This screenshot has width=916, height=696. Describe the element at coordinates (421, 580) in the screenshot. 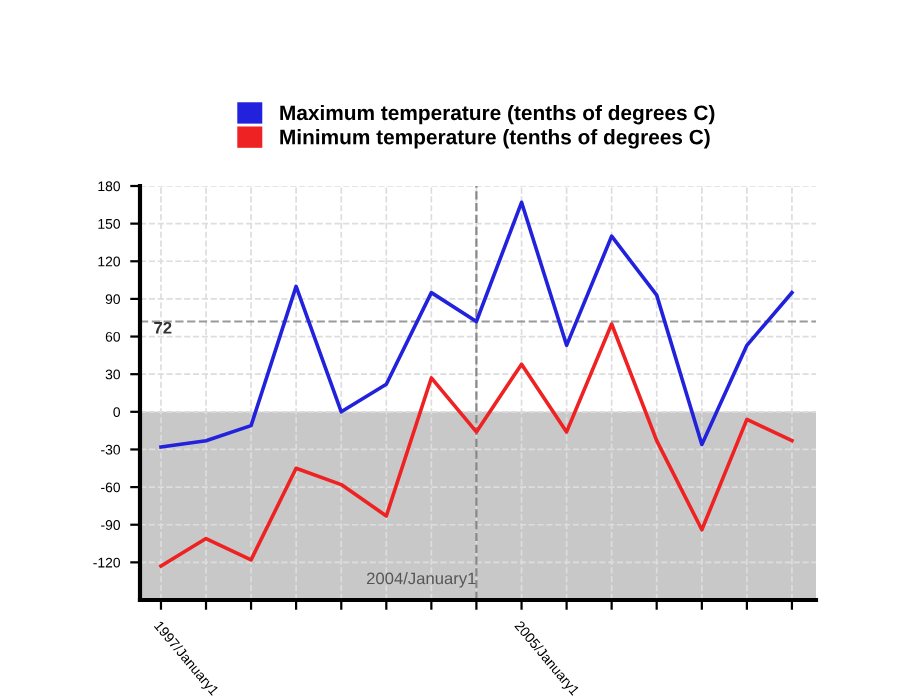

I see `ref-line-label: 2004/January1` at that location.